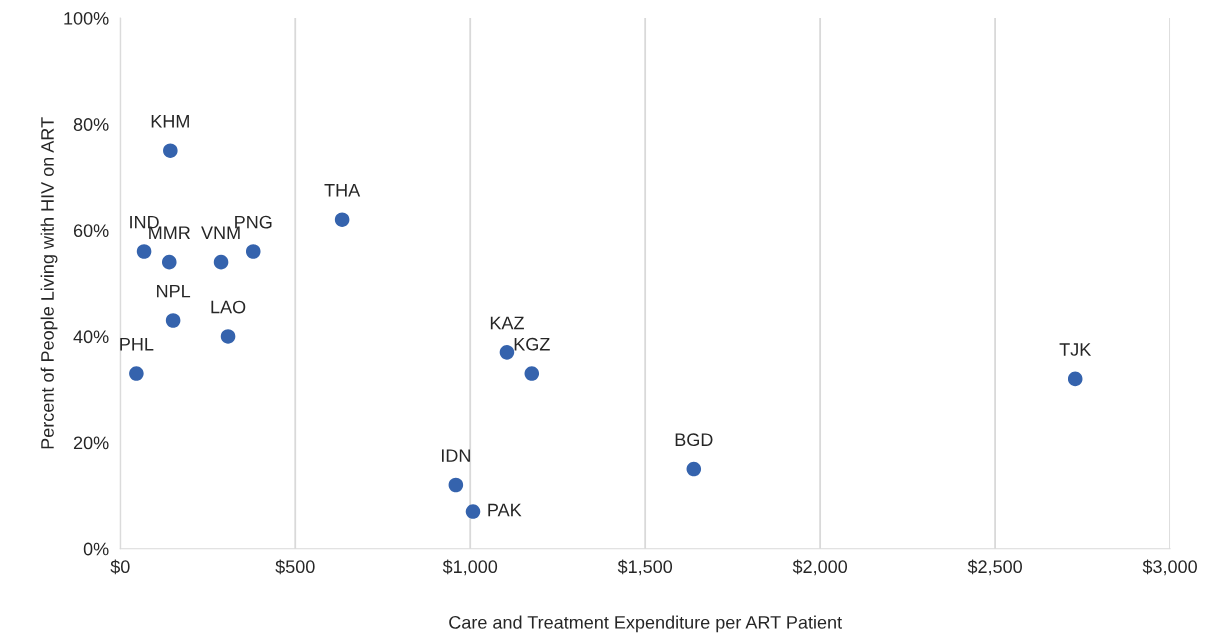  Describe the element at coordinates (505, 510) in the screenshot. I see `annotation: PAK` at that location.